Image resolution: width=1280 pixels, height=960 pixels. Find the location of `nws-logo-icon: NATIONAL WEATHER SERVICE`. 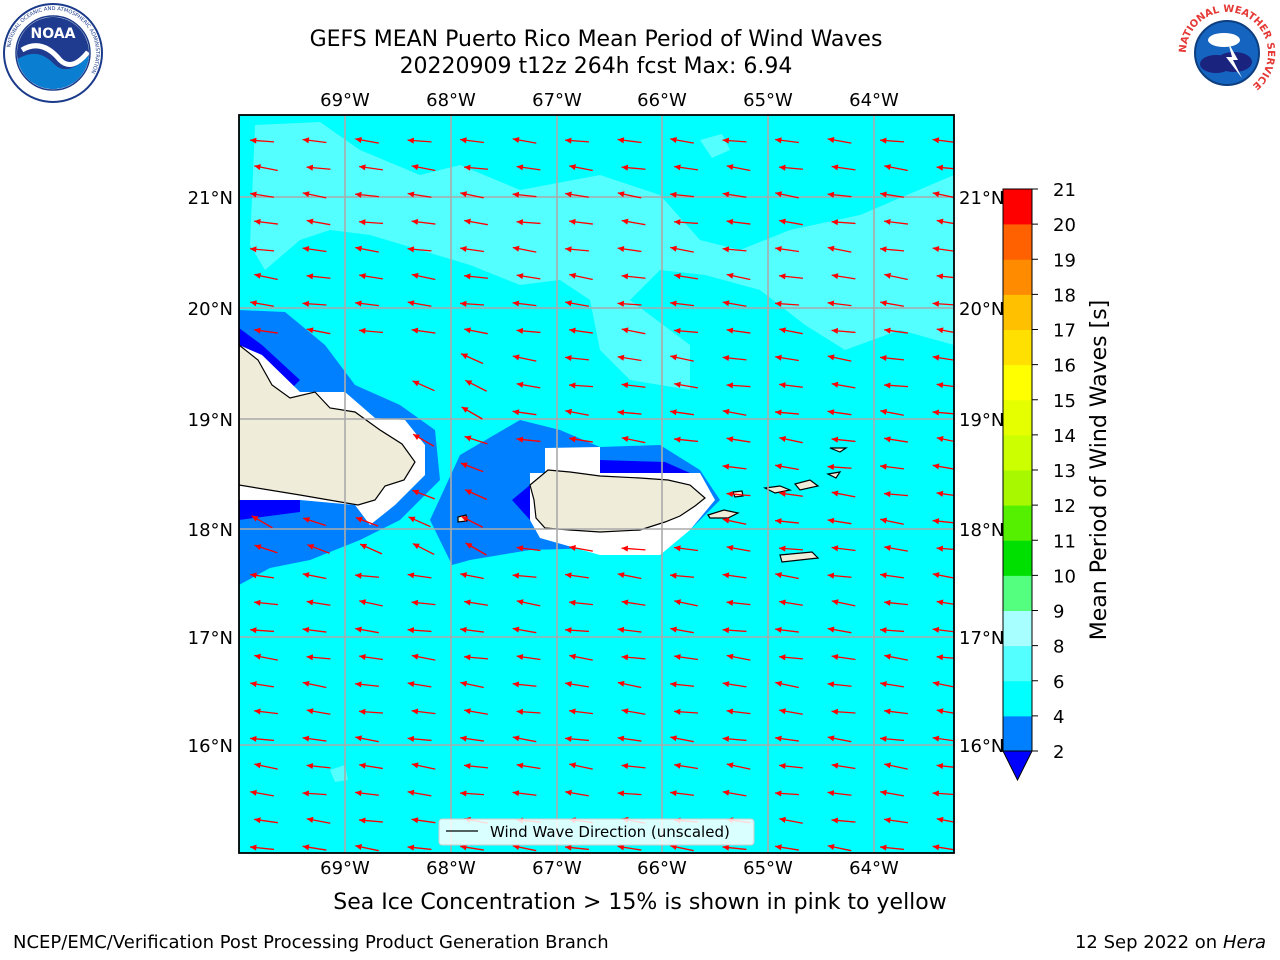

nws-logo-icon: NATIONAL WEATHER SERVICE is located at coordinates (1227, 52).